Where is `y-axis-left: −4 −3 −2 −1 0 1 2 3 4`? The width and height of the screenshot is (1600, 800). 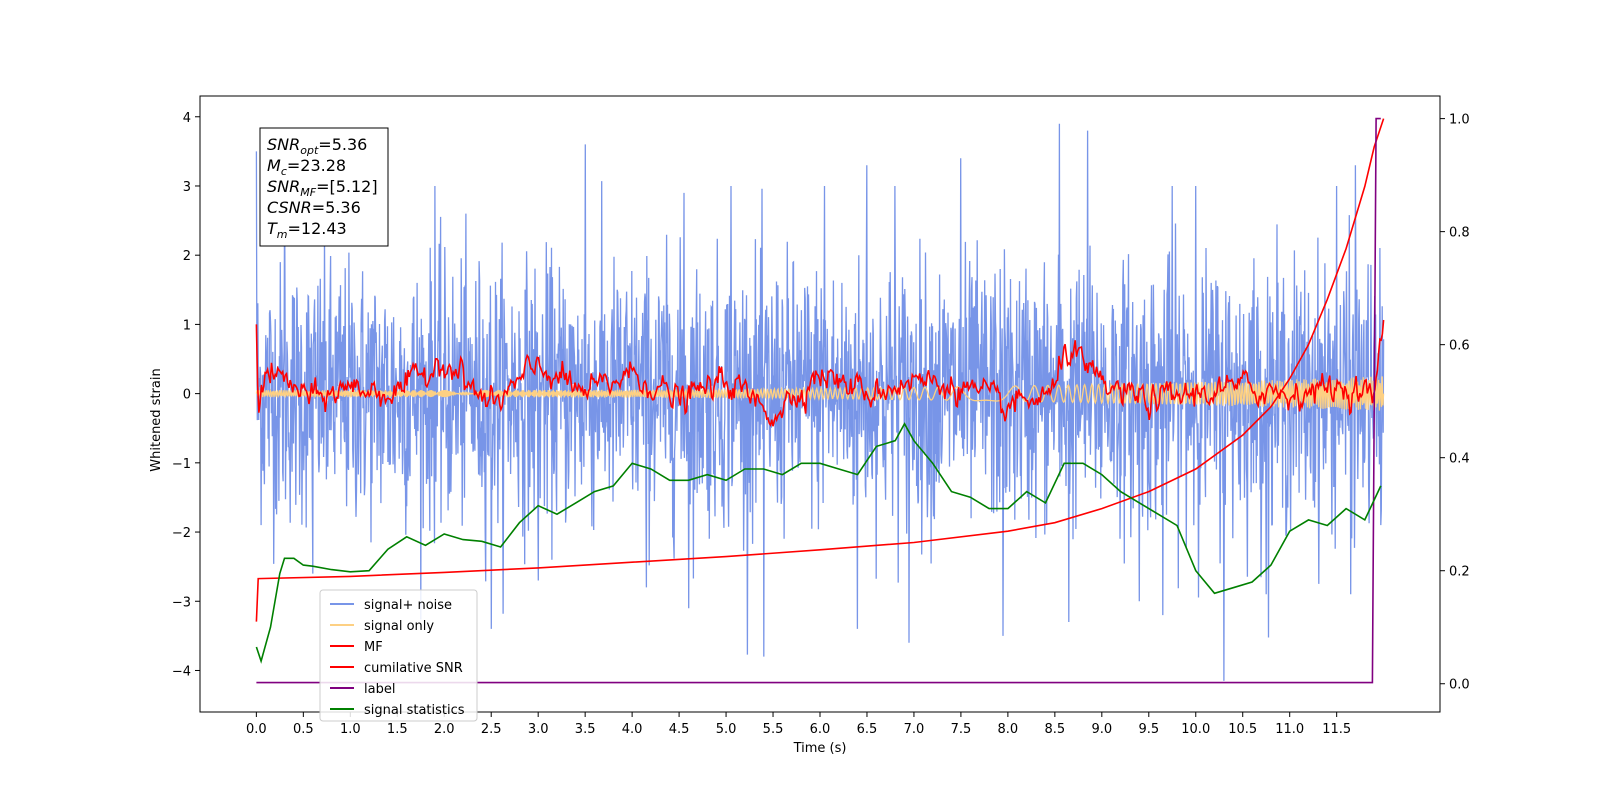
y-axis-left: −4 −3 −2 −1 0 1 2 3 4 is located at coordinates (186, 395).